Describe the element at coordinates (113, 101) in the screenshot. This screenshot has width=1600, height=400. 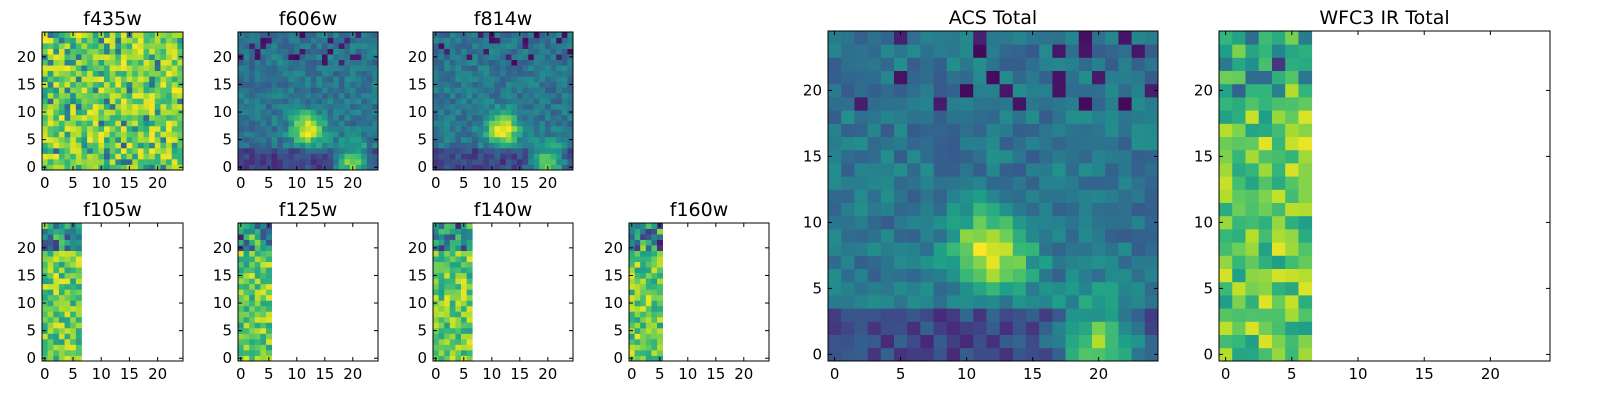
I see `image-cells` at that location.